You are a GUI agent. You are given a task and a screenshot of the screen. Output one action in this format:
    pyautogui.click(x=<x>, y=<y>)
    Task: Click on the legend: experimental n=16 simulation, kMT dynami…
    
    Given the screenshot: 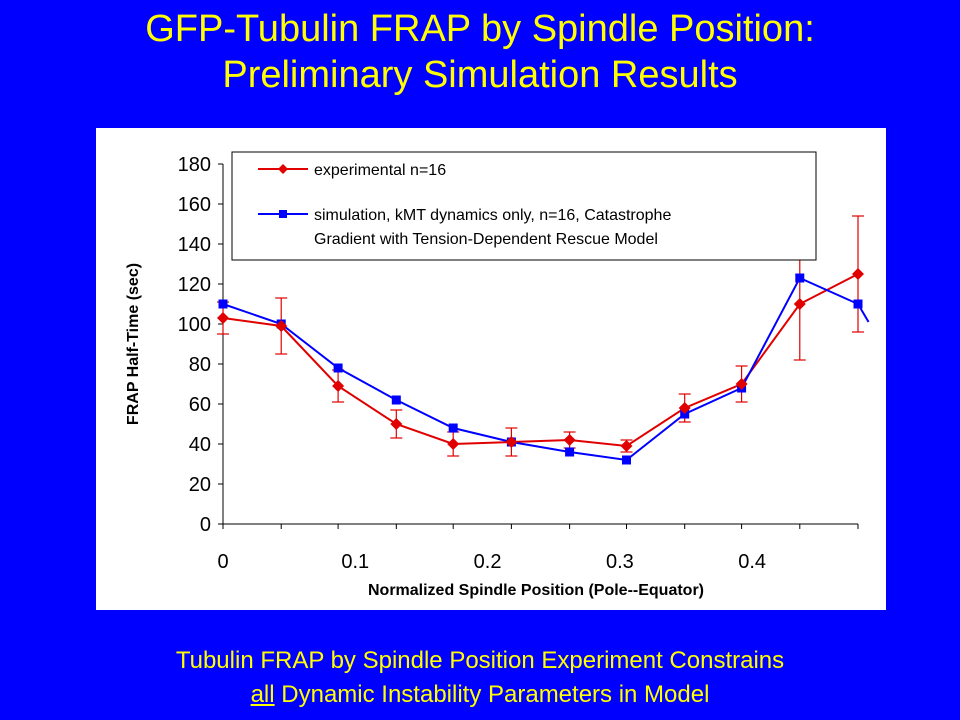 What is the action you would take?
    pyautogui.click(x=524, y=206)
    